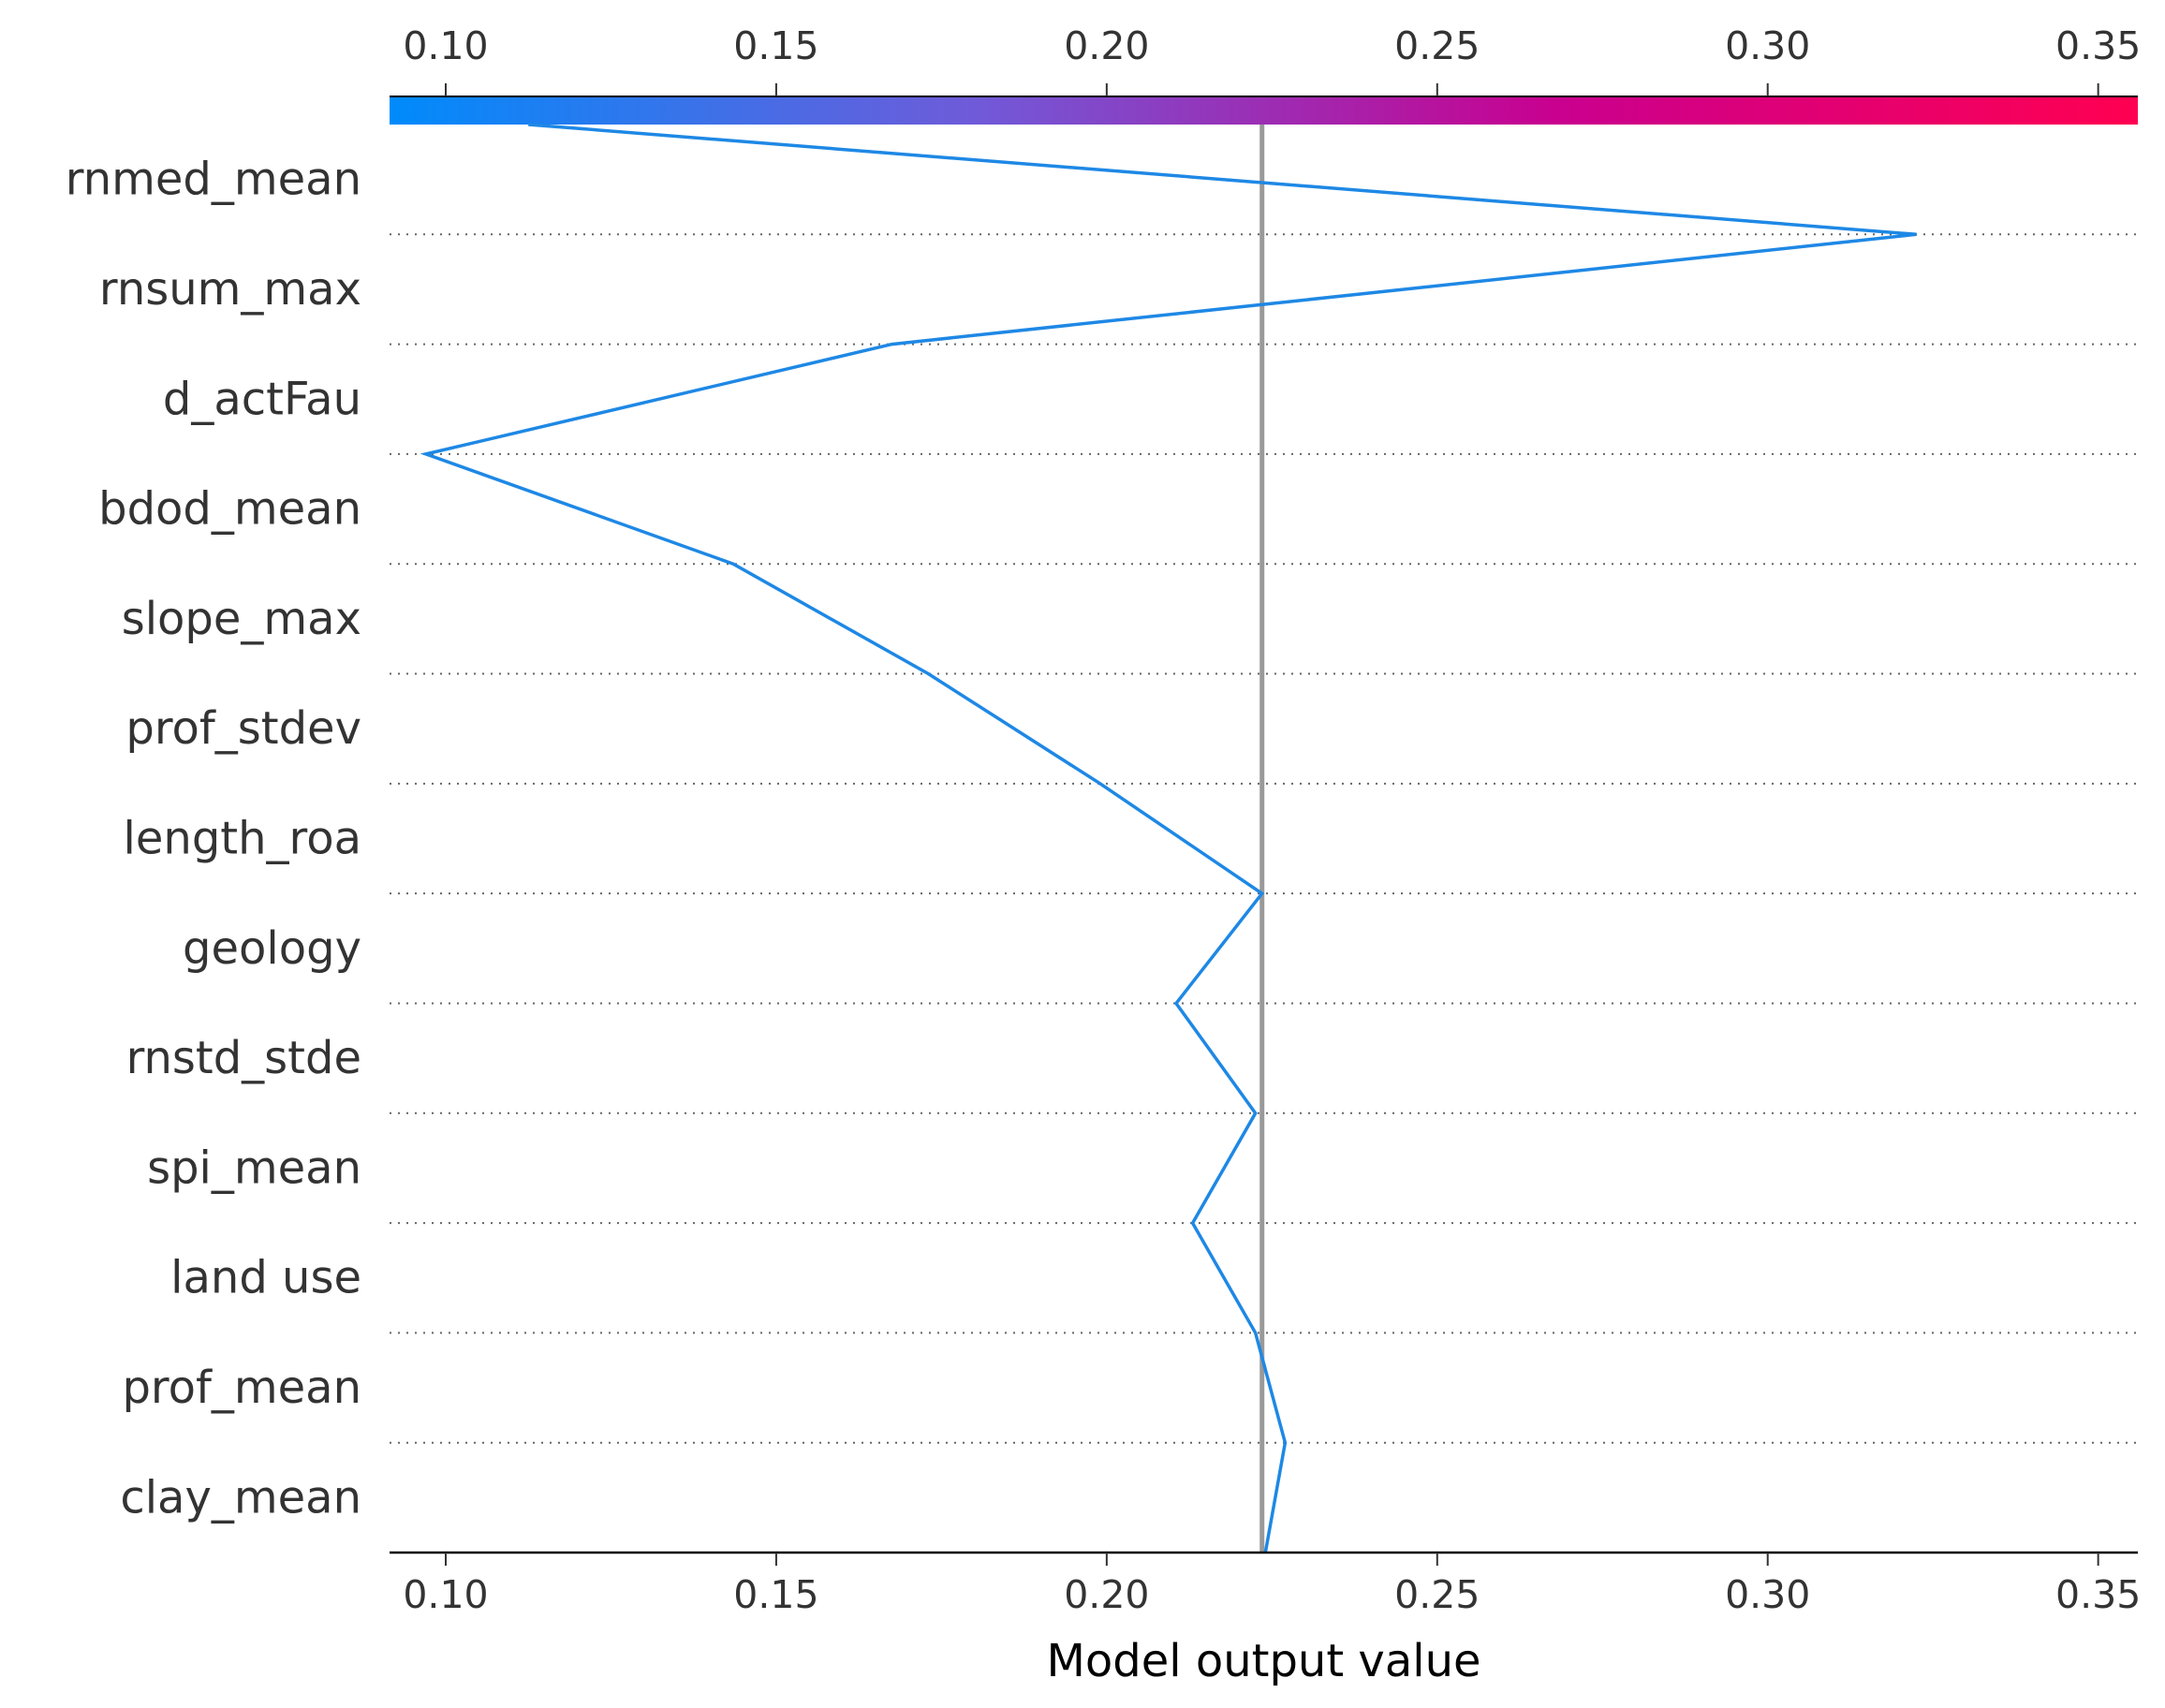  What do you see at coordinates (230, 289) in the screenshot?
I see `feature-label: rnsum_max` at bounding box center [230, 289].